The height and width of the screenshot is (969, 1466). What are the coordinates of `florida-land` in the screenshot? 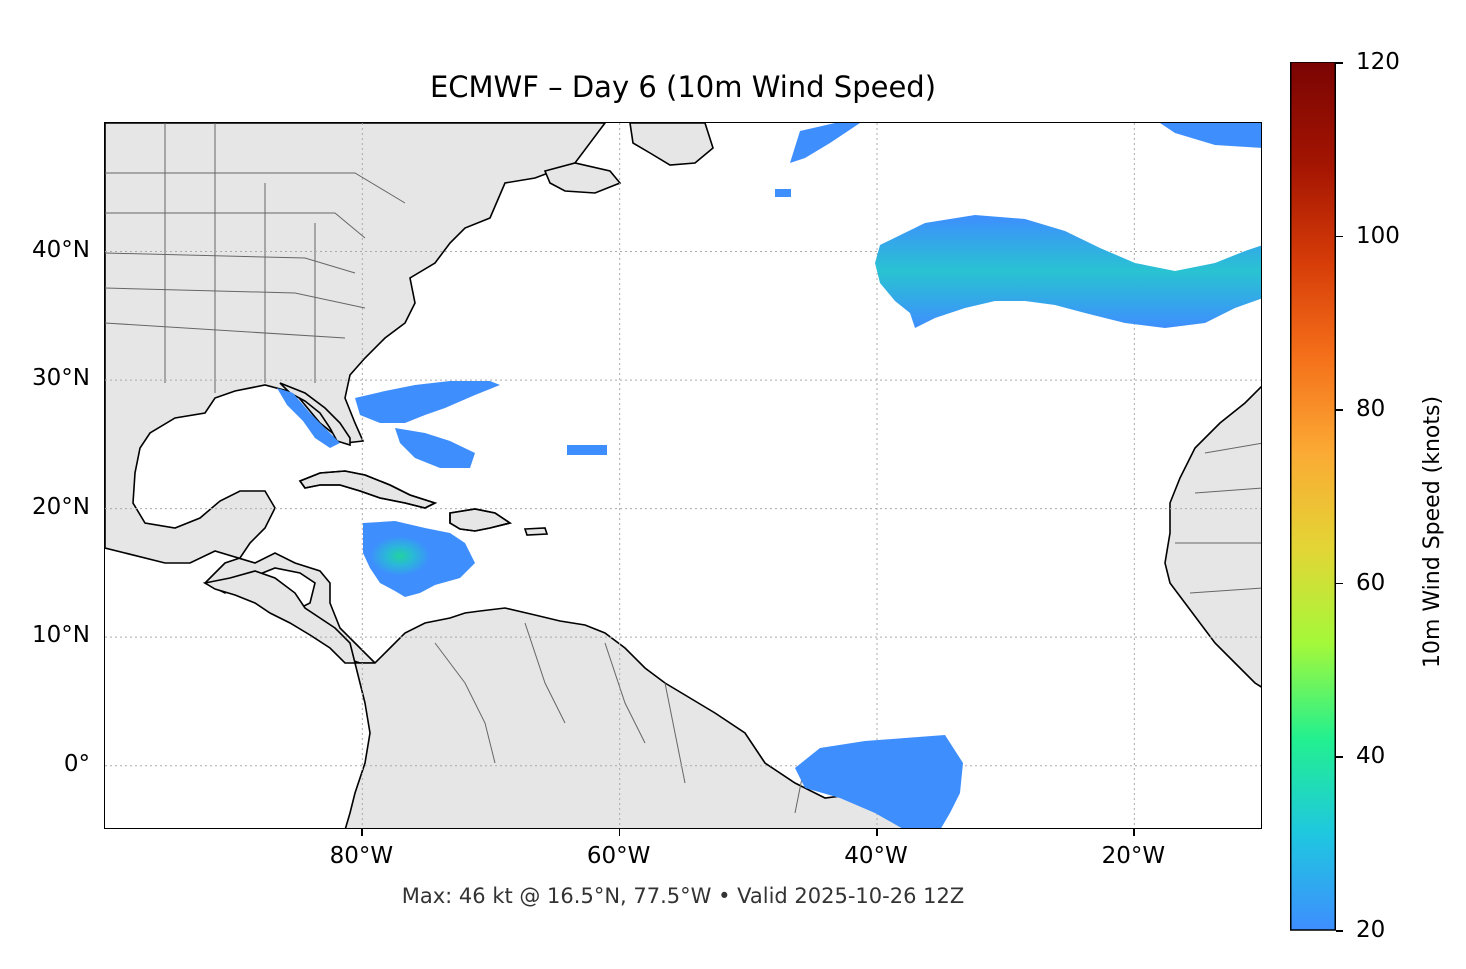 It's located at (315, 414).